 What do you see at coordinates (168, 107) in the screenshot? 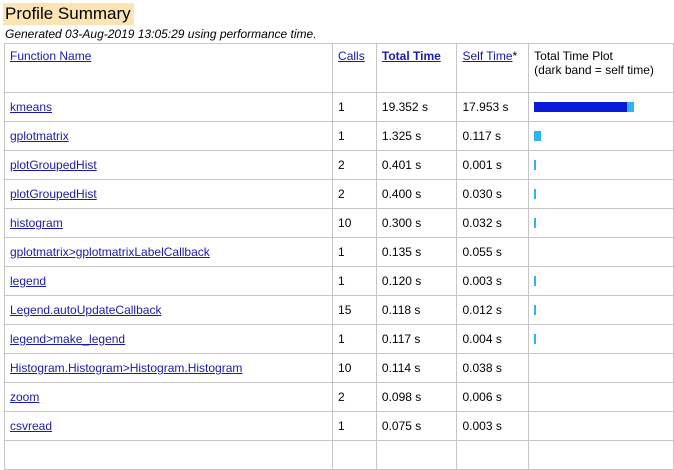
I see `function-name-cell: kmeans` at bounding box center [168, 107].